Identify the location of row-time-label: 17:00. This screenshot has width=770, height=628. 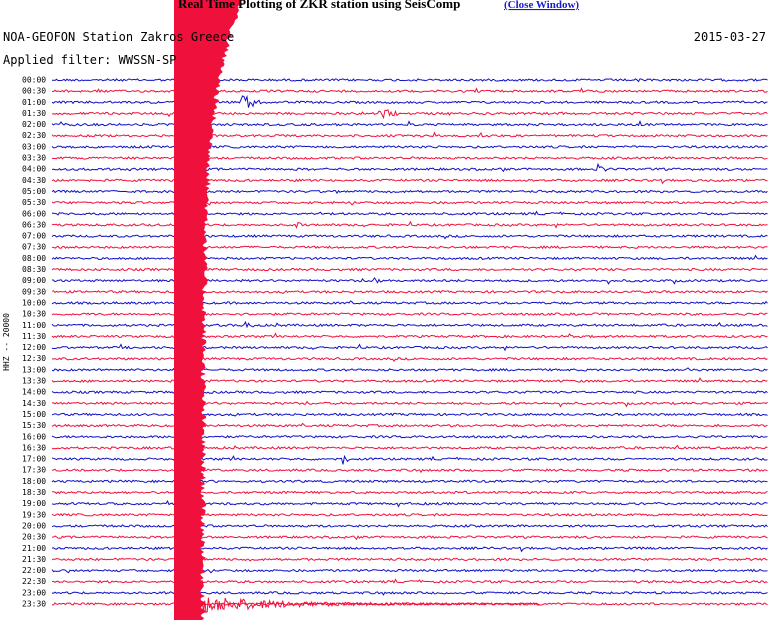
(34, 459).